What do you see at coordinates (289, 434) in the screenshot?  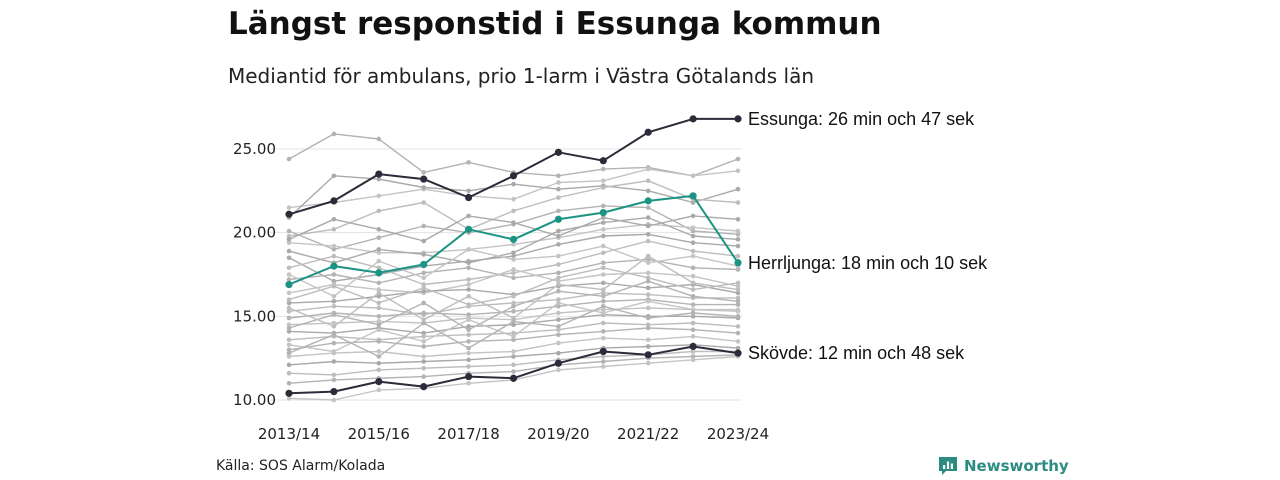 I see `x-tick-label: 2013/14` at bounding box center [289, 434].